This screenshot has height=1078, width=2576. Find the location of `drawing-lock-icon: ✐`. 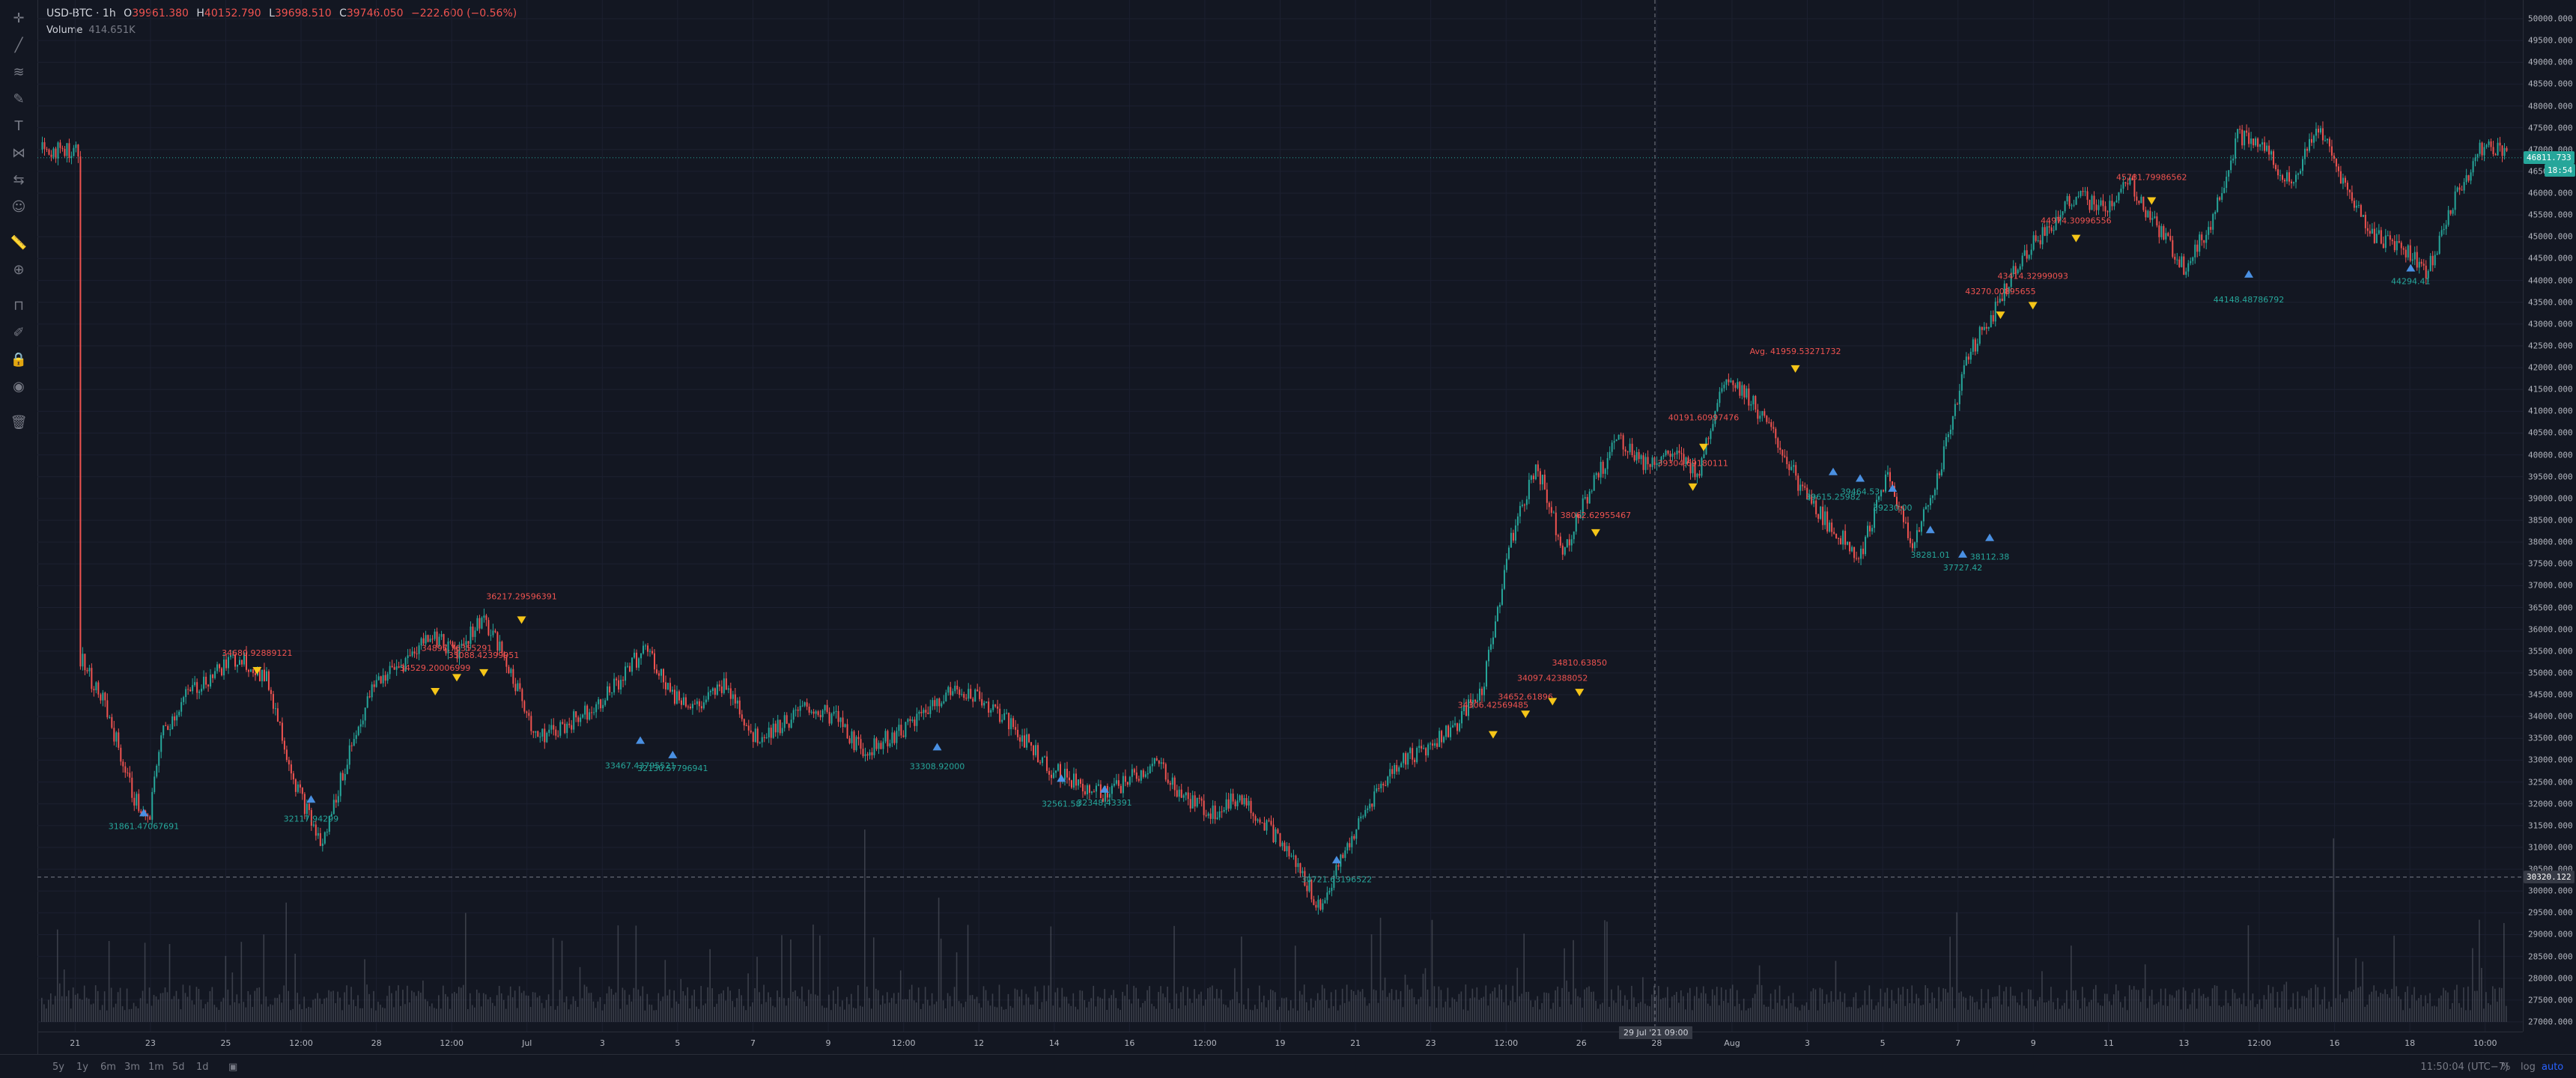

drawing-lock-icon: ✐ is located at coordinates (19, 332).